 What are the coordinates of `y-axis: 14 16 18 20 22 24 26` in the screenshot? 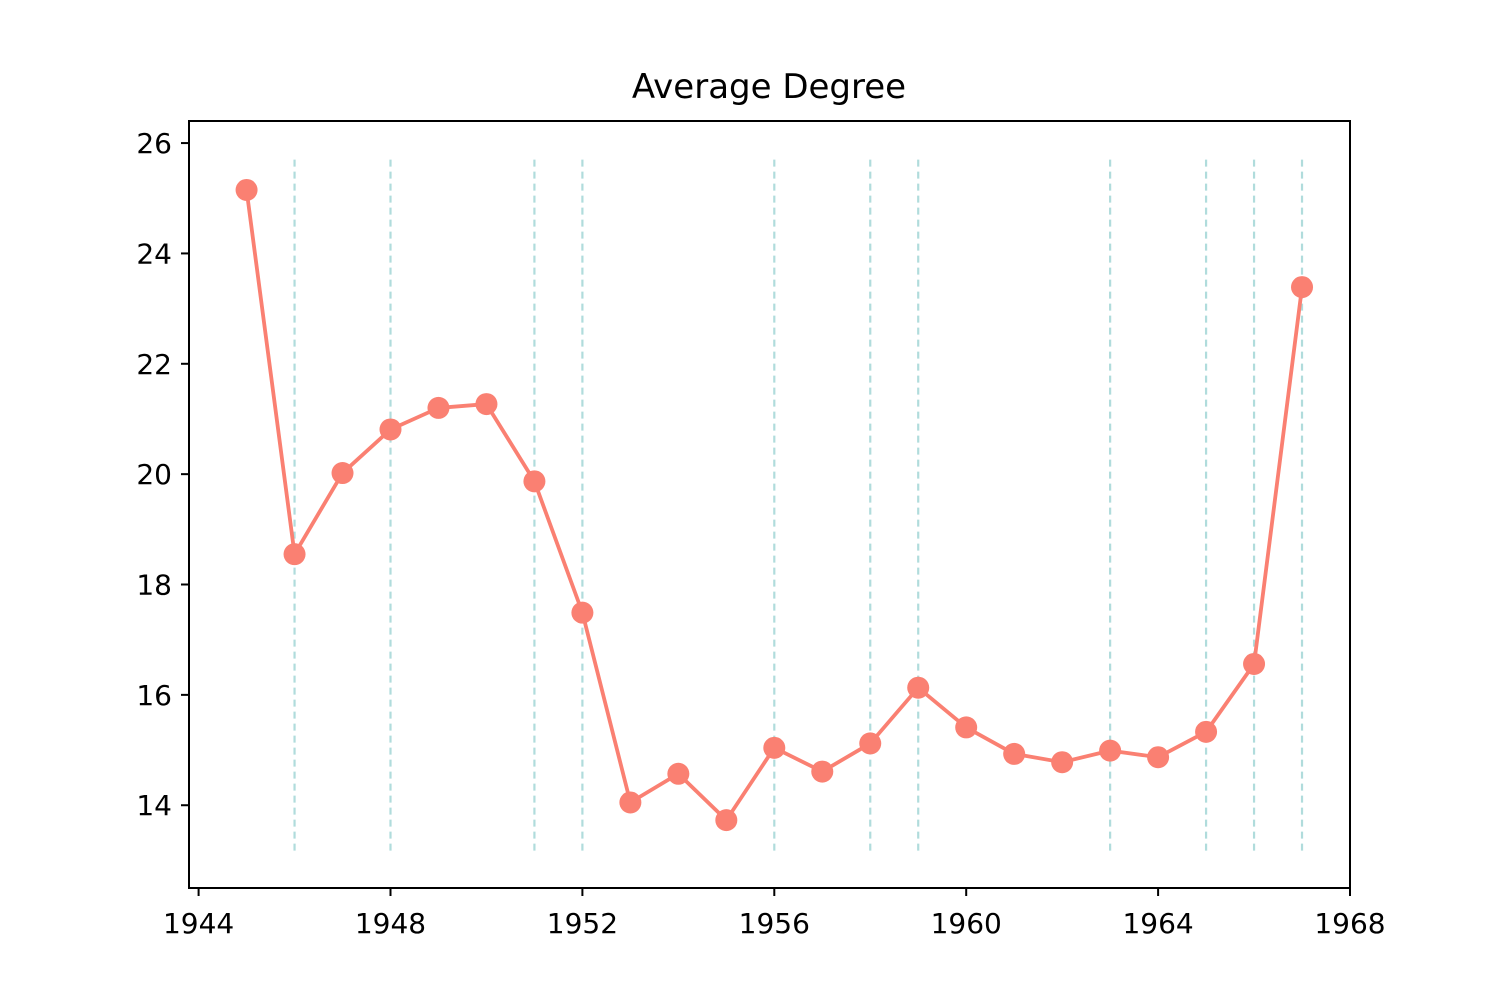 It's located at (162, 474).